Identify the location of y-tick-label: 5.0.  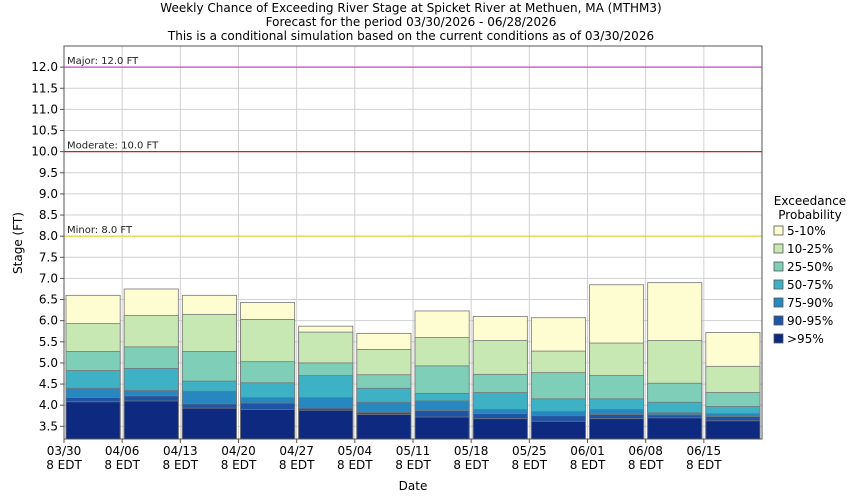
(48, 363).